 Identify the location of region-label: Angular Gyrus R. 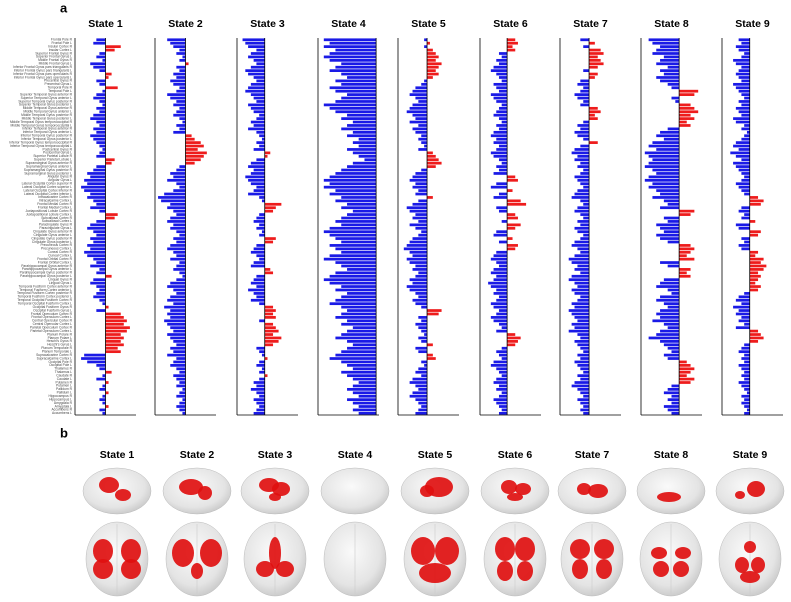
(60, 177).